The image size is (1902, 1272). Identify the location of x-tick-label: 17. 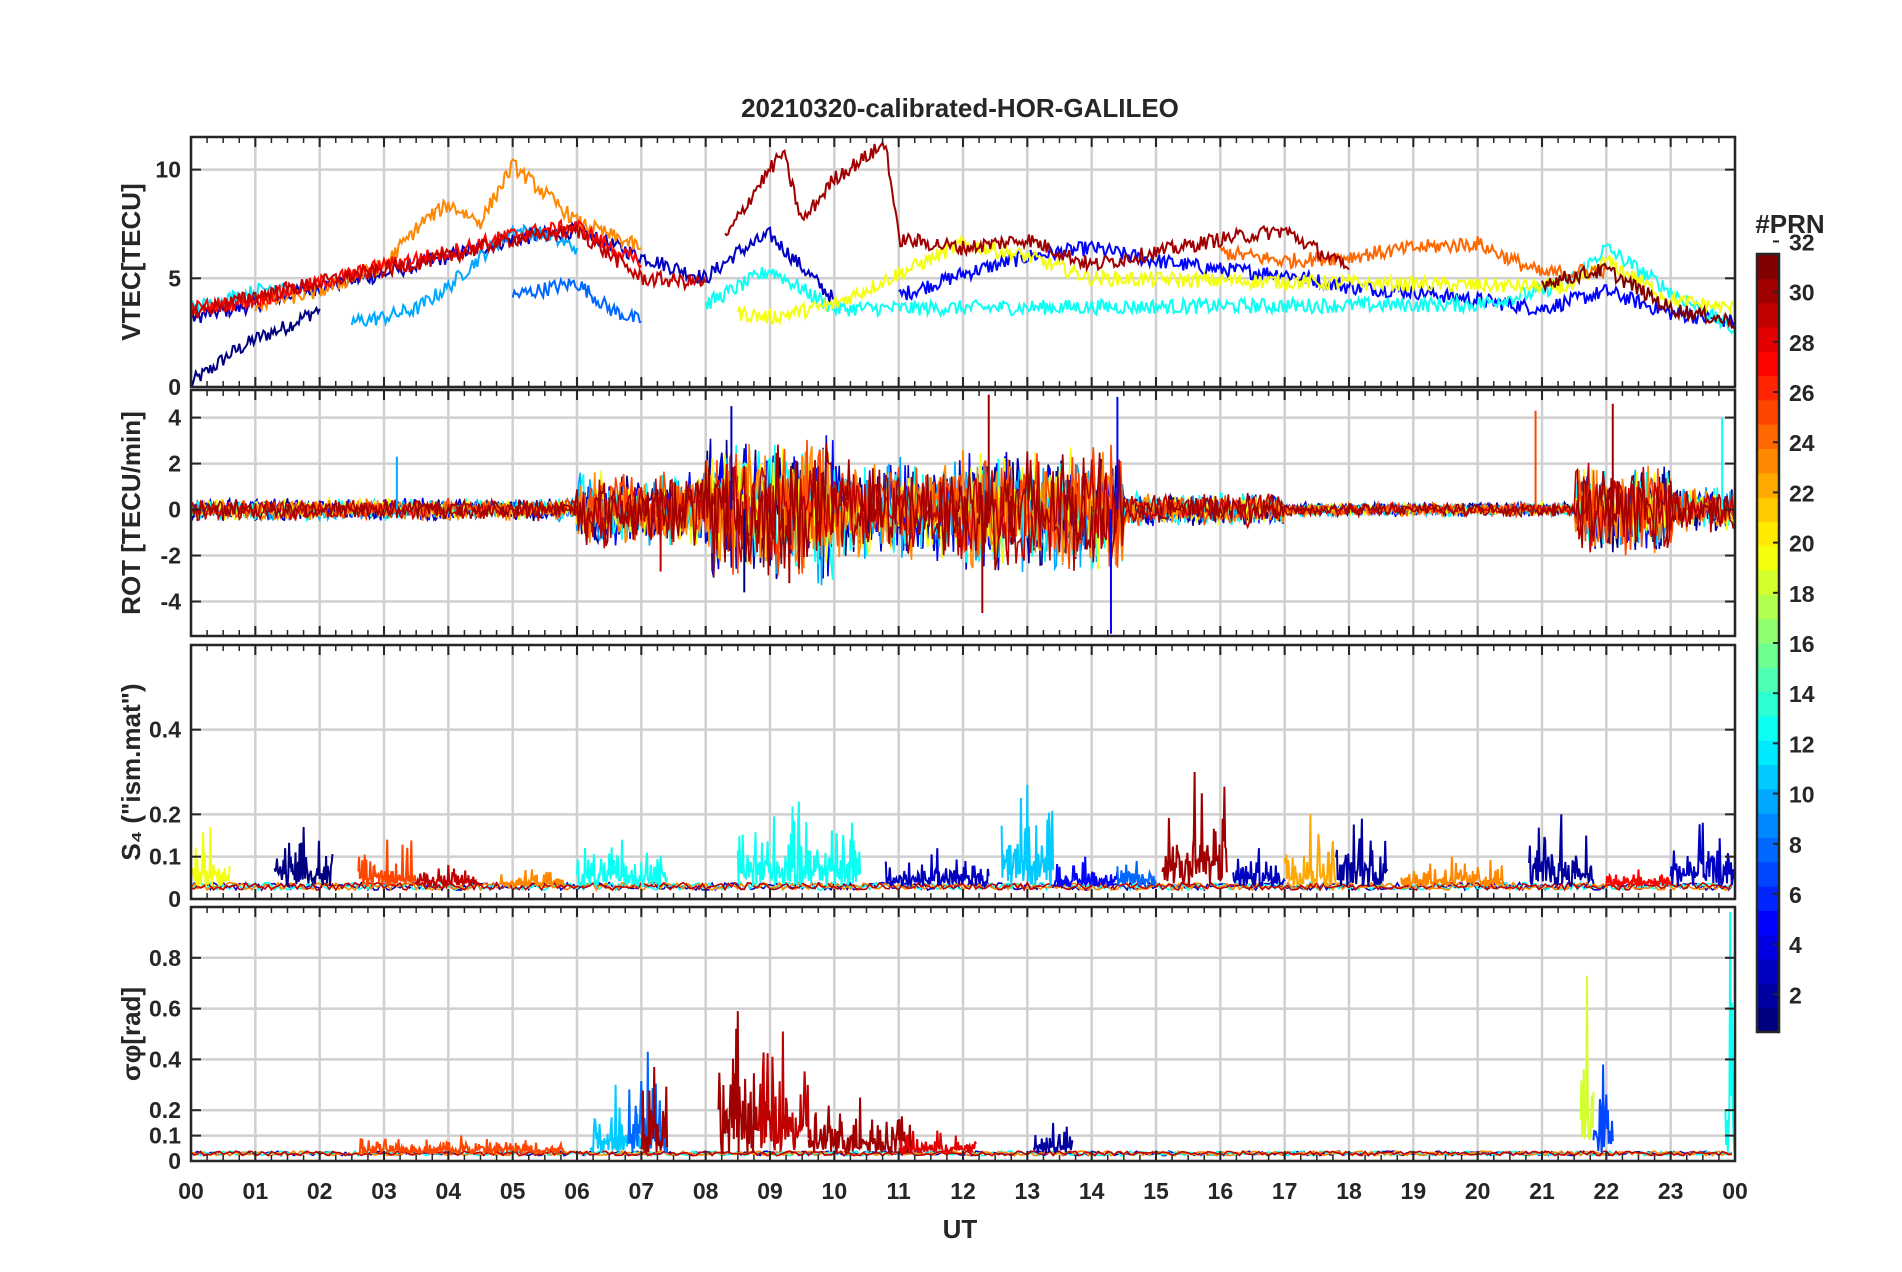
(1285, 1191).